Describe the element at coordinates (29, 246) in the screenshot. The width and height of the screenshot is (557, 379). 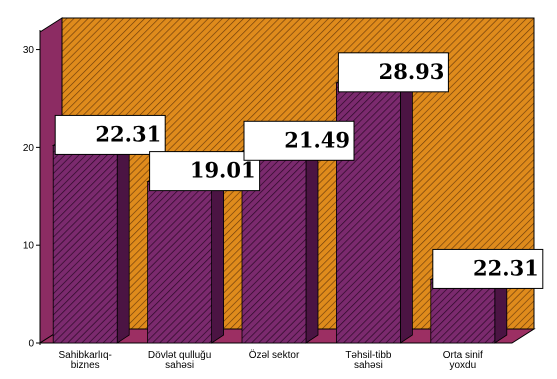
I see `y-tick-label-1: 10` at that location.